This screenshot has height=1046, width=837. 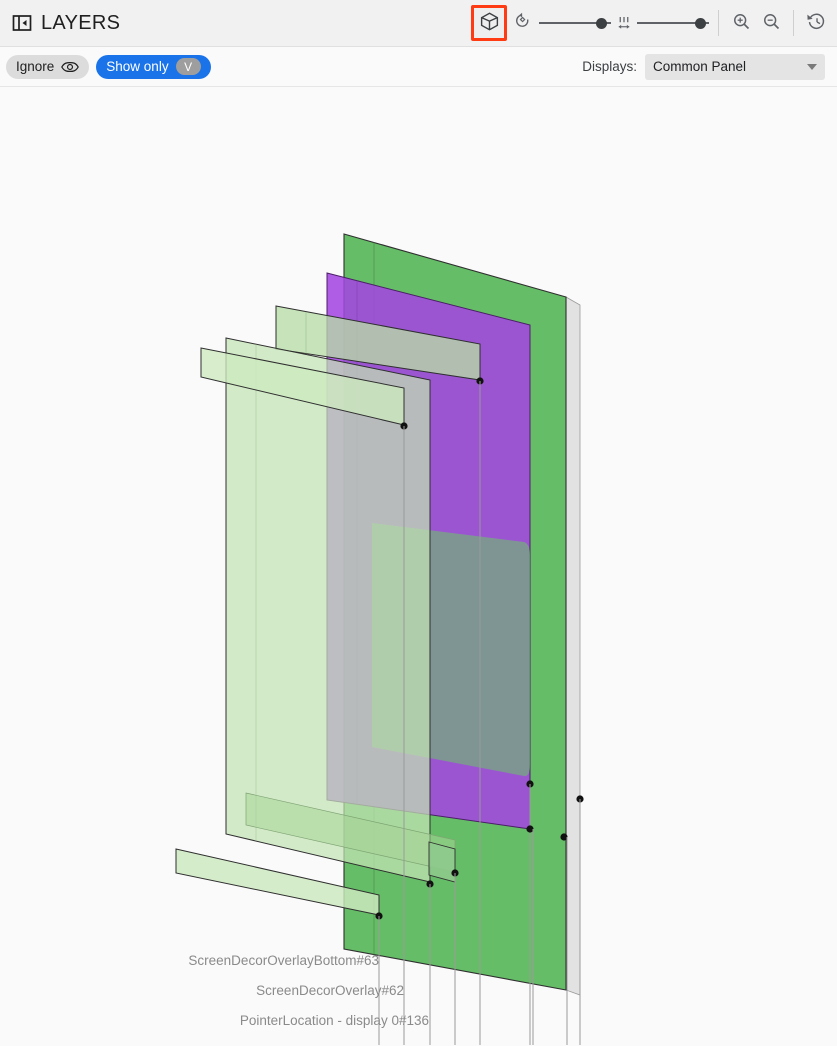 What do you see at coordinates (573, 646) in the screenshot?
I see `layer-plane-display-backdrop` at bounding box center [573, 646].